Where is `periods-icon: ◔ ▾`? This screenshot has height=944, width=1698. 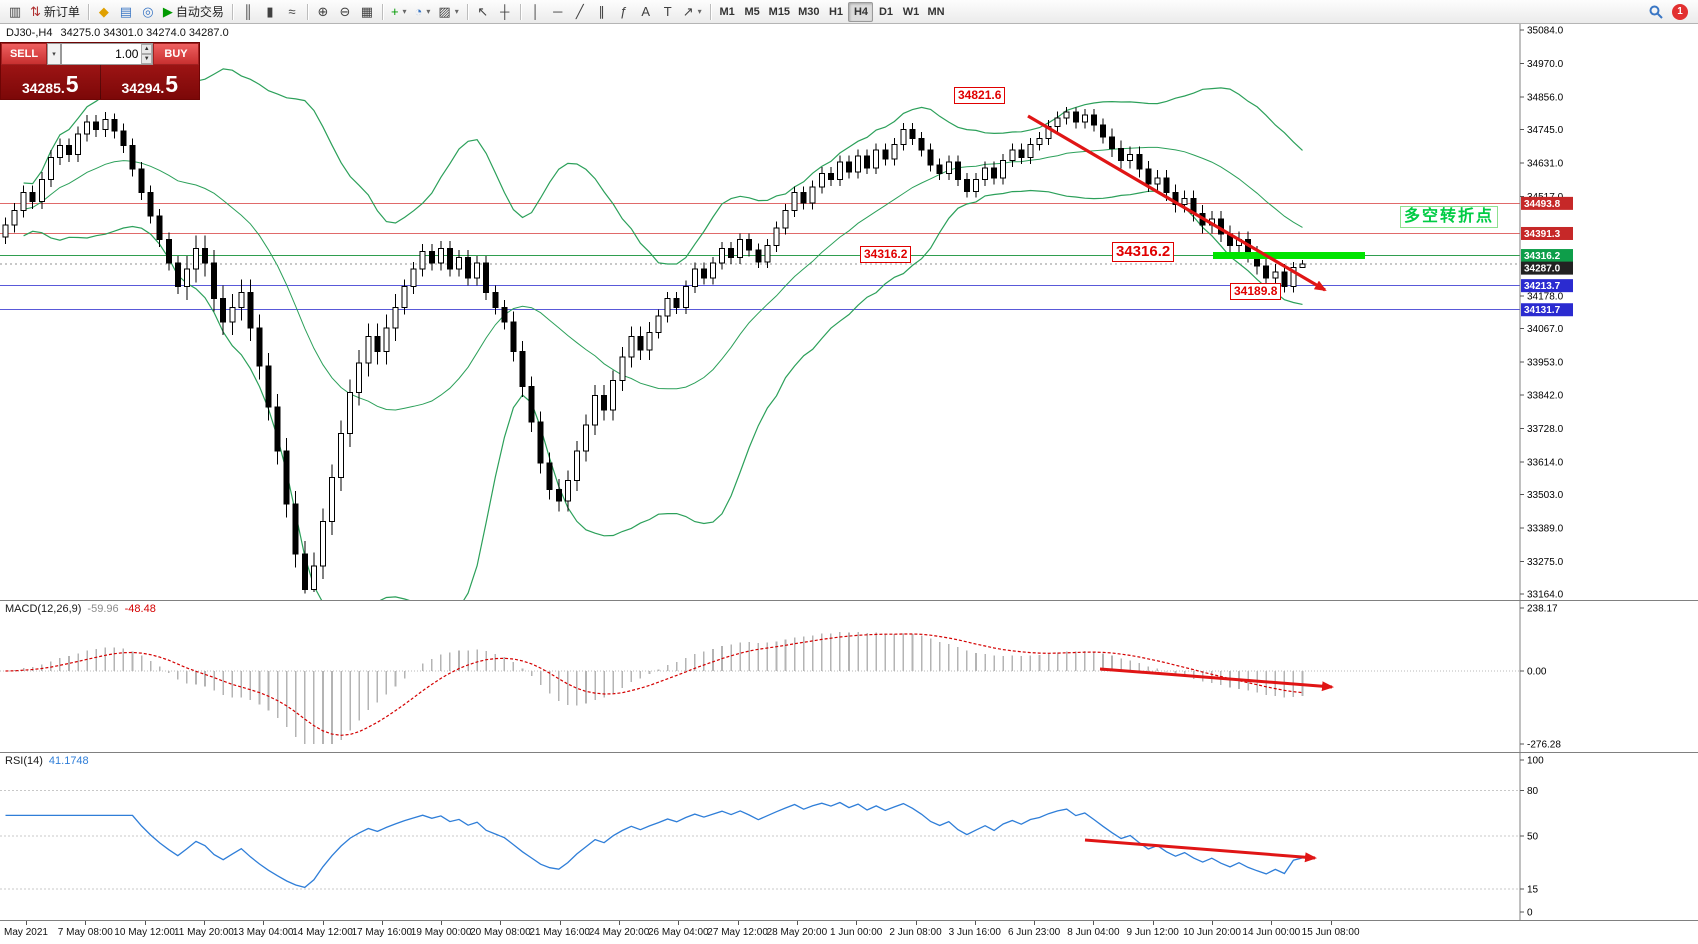 periods-icon: ◔ ▾ is located at coordinates (423, 12).